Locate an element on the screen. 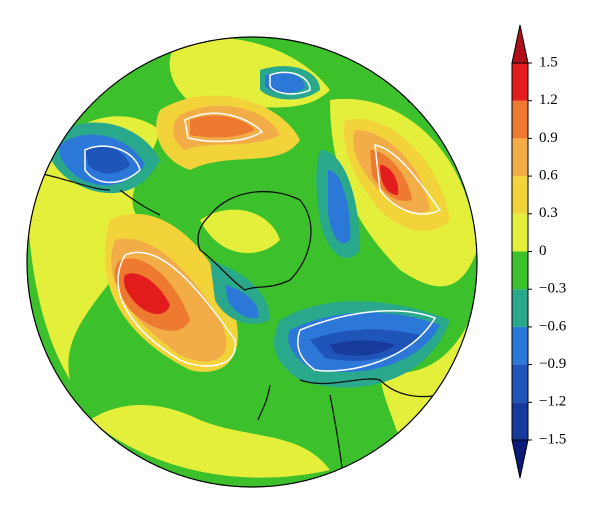 Image resolution: width=600 pixels, height=505 pixels. colorbar-tick-label: 1.5 is located at coordinates (548, 62).